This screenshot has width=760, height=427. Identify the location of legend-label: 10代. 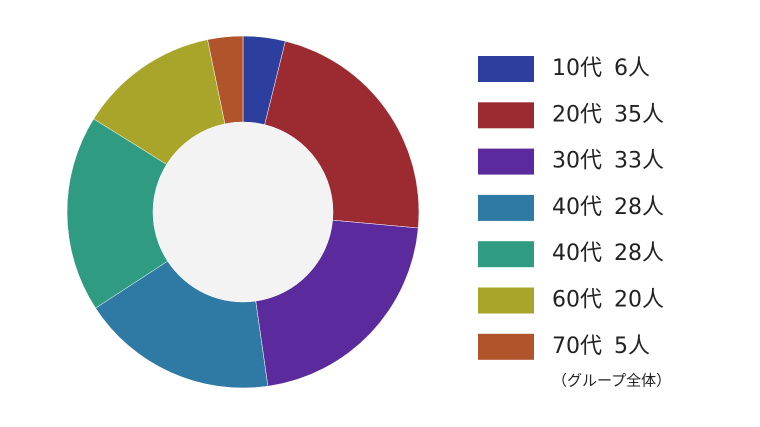
(577, 68).